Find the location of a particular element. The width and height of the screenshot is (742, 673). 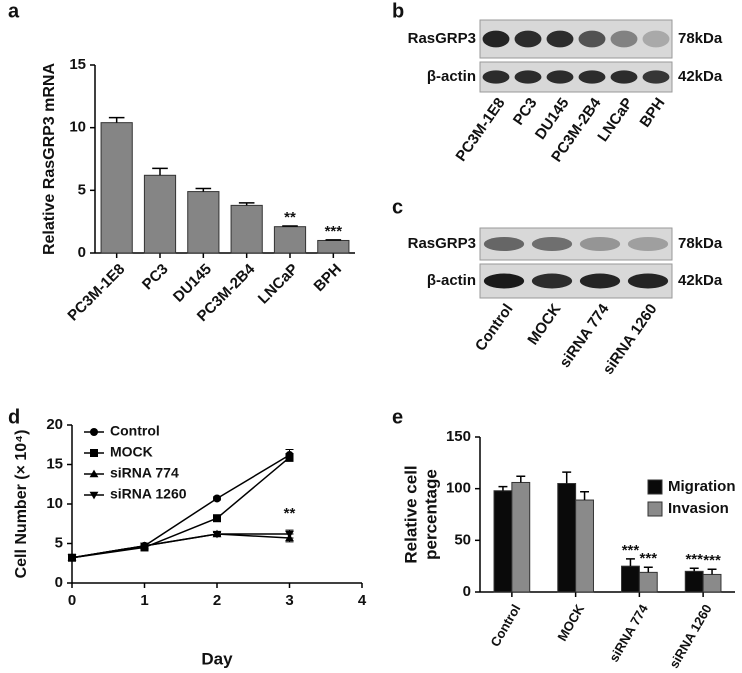

y-tick-label: 20 is located at coordinates (54, 424).